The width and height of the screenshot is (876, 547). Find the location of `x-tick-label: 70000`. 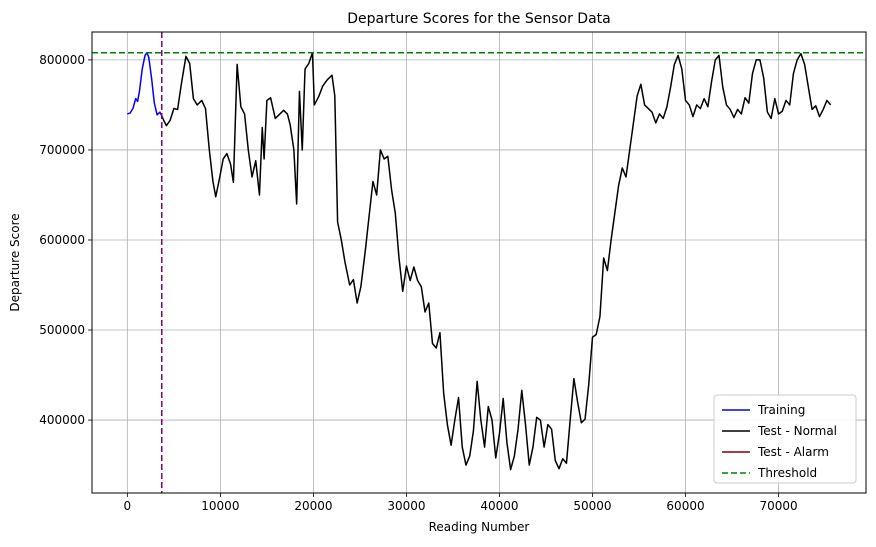

x-tick-label: 70000 is located at coordinates (778, 506).